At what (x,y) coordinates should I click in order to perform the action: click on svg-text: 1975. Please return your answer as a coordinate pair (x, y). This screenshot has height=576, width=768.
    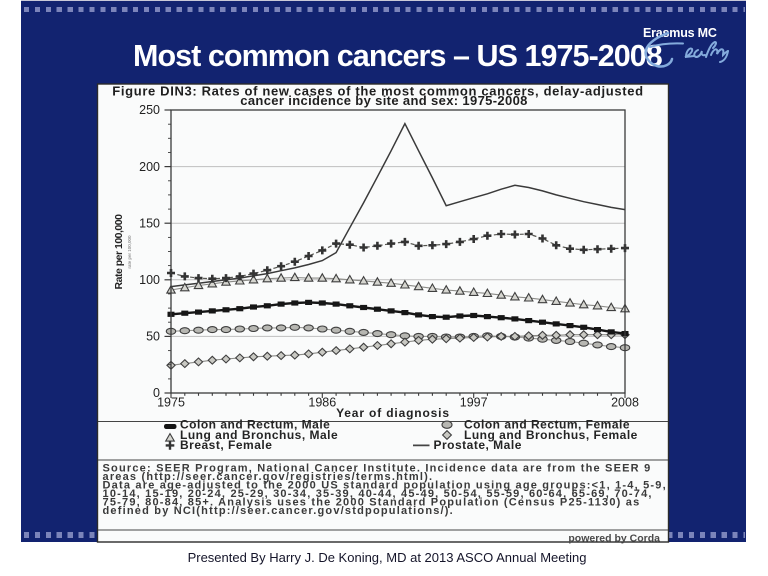
    Looking at the image, I should click on (171, 403).